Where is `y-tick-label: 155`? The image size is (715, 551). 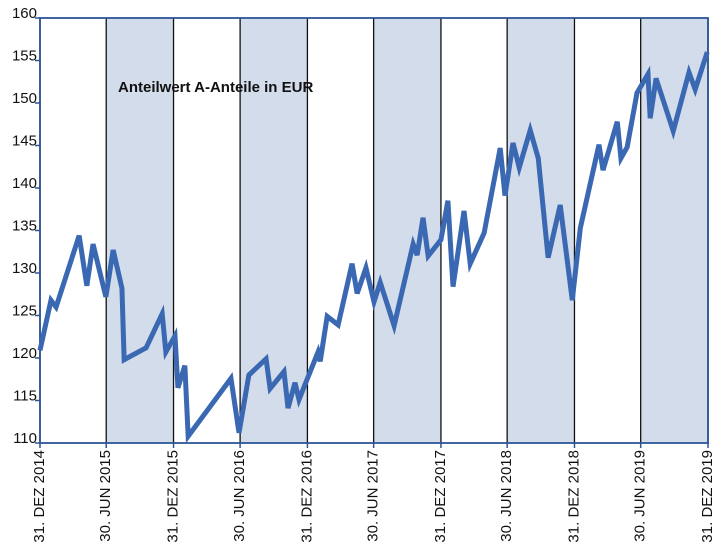 y-tick-label: 155 is located at coordinates (24, 55).